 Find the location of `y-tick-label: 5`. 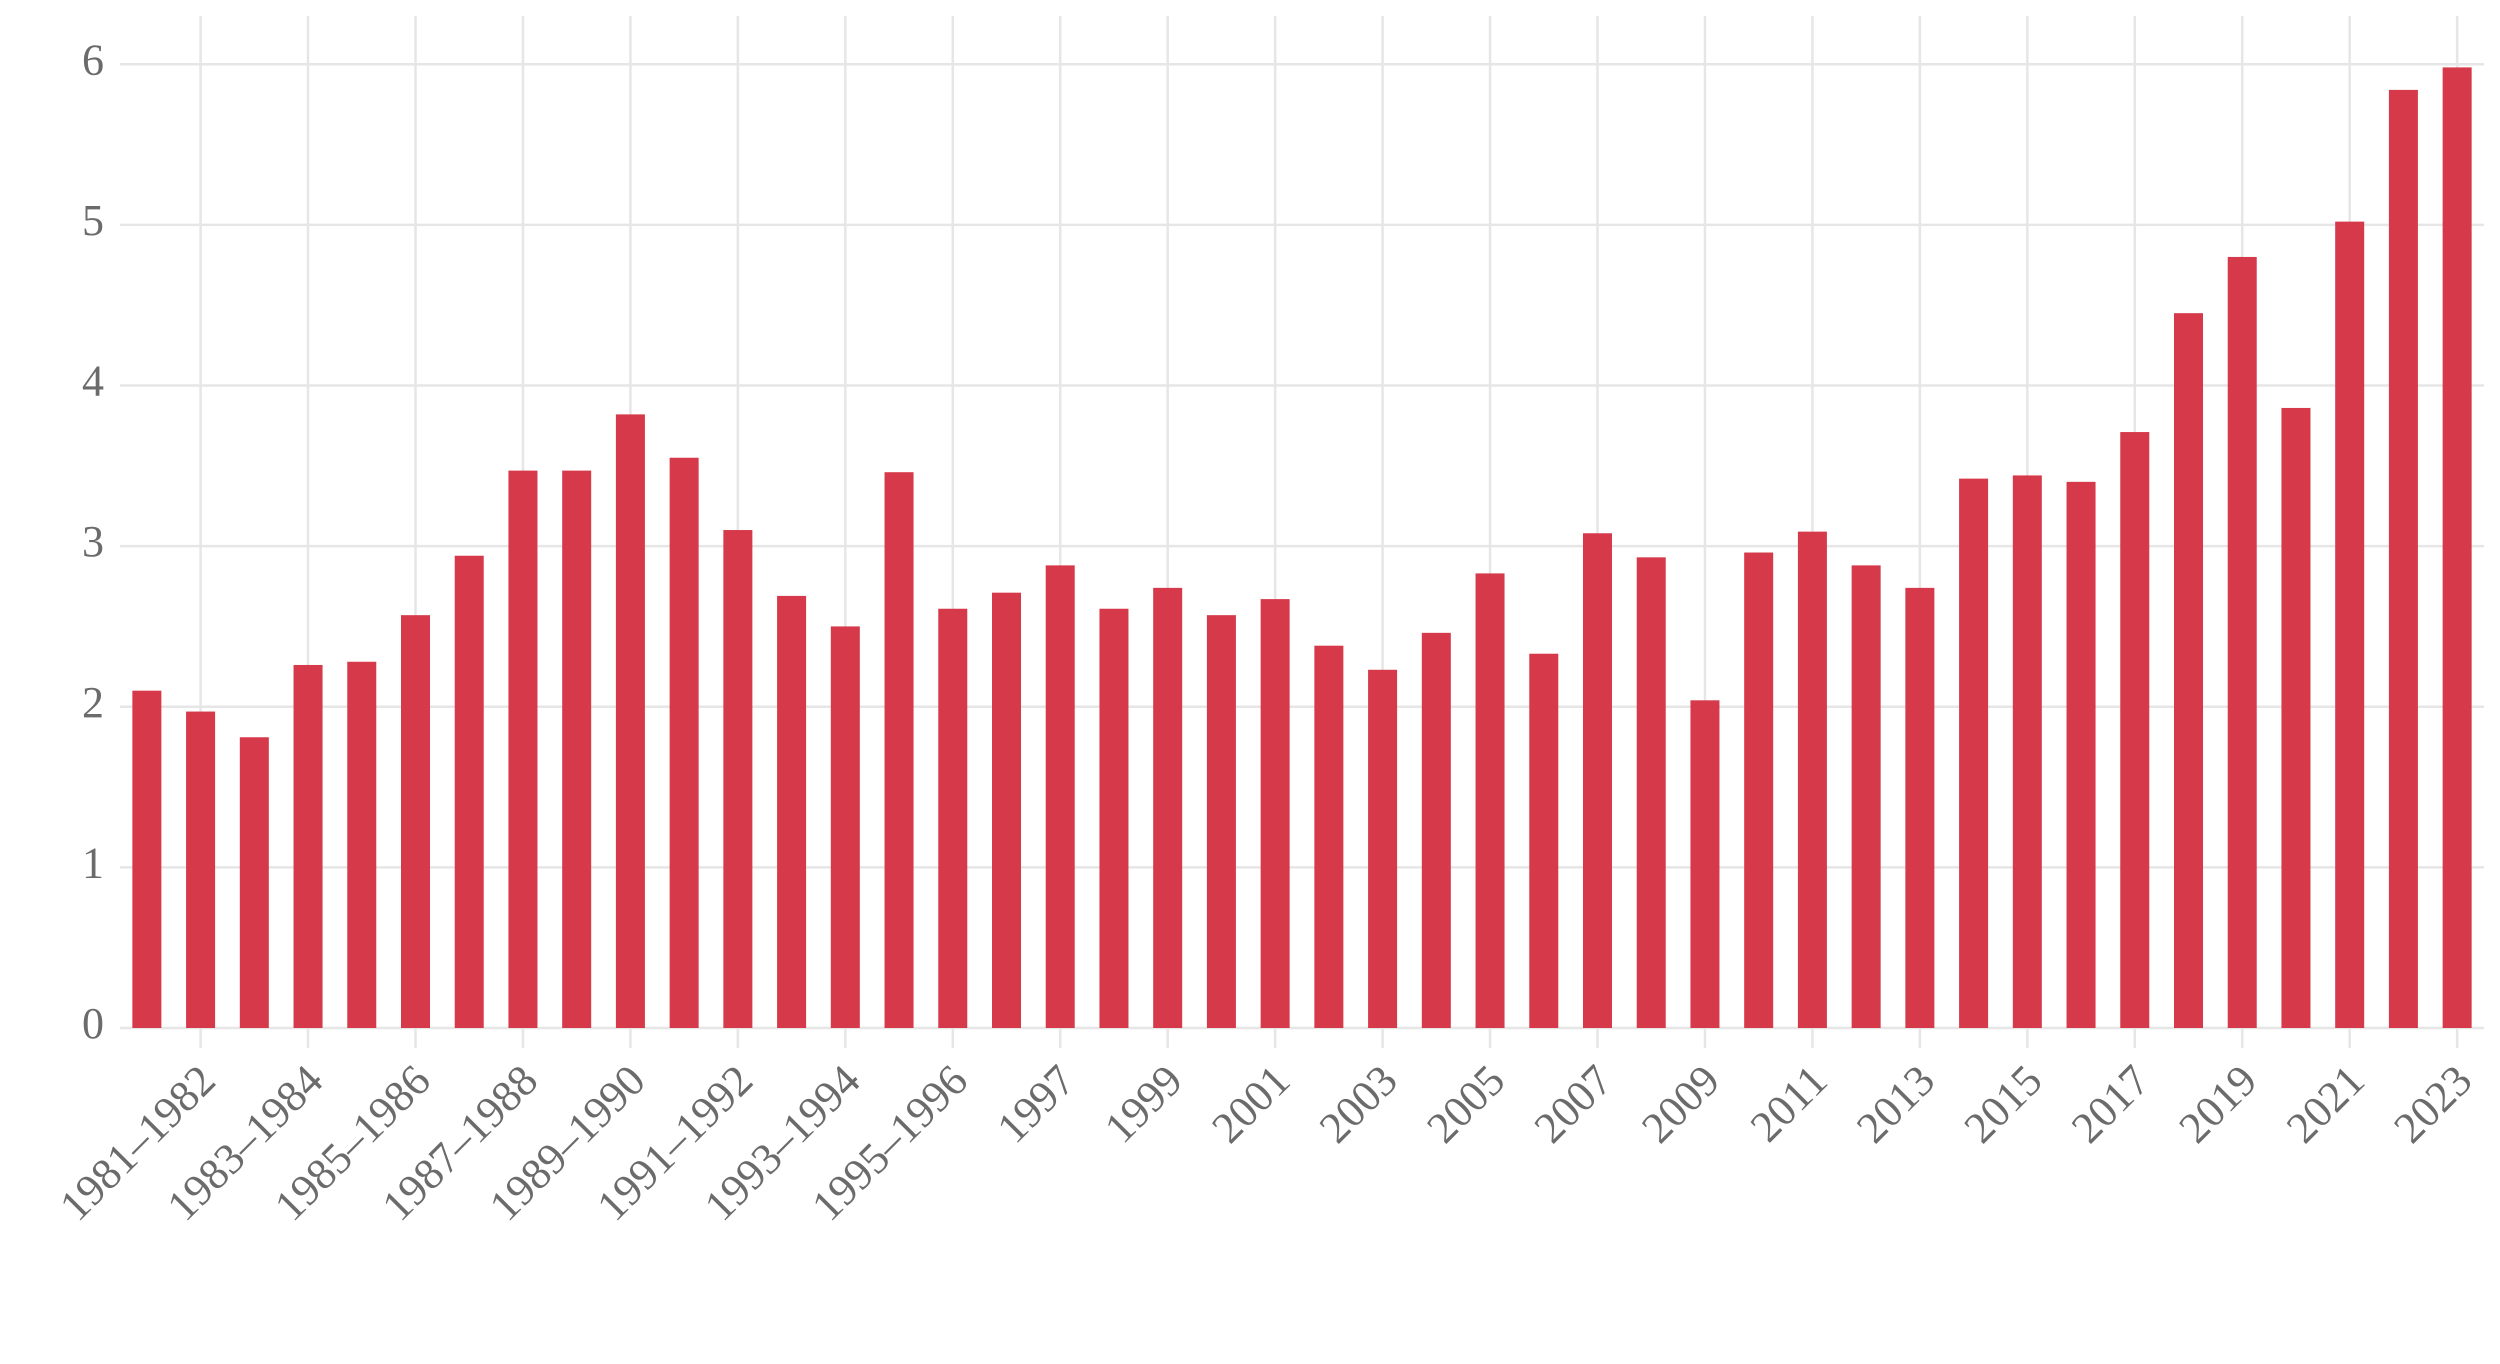

y-tick-label: 5 is located at coordinates (93, 220).